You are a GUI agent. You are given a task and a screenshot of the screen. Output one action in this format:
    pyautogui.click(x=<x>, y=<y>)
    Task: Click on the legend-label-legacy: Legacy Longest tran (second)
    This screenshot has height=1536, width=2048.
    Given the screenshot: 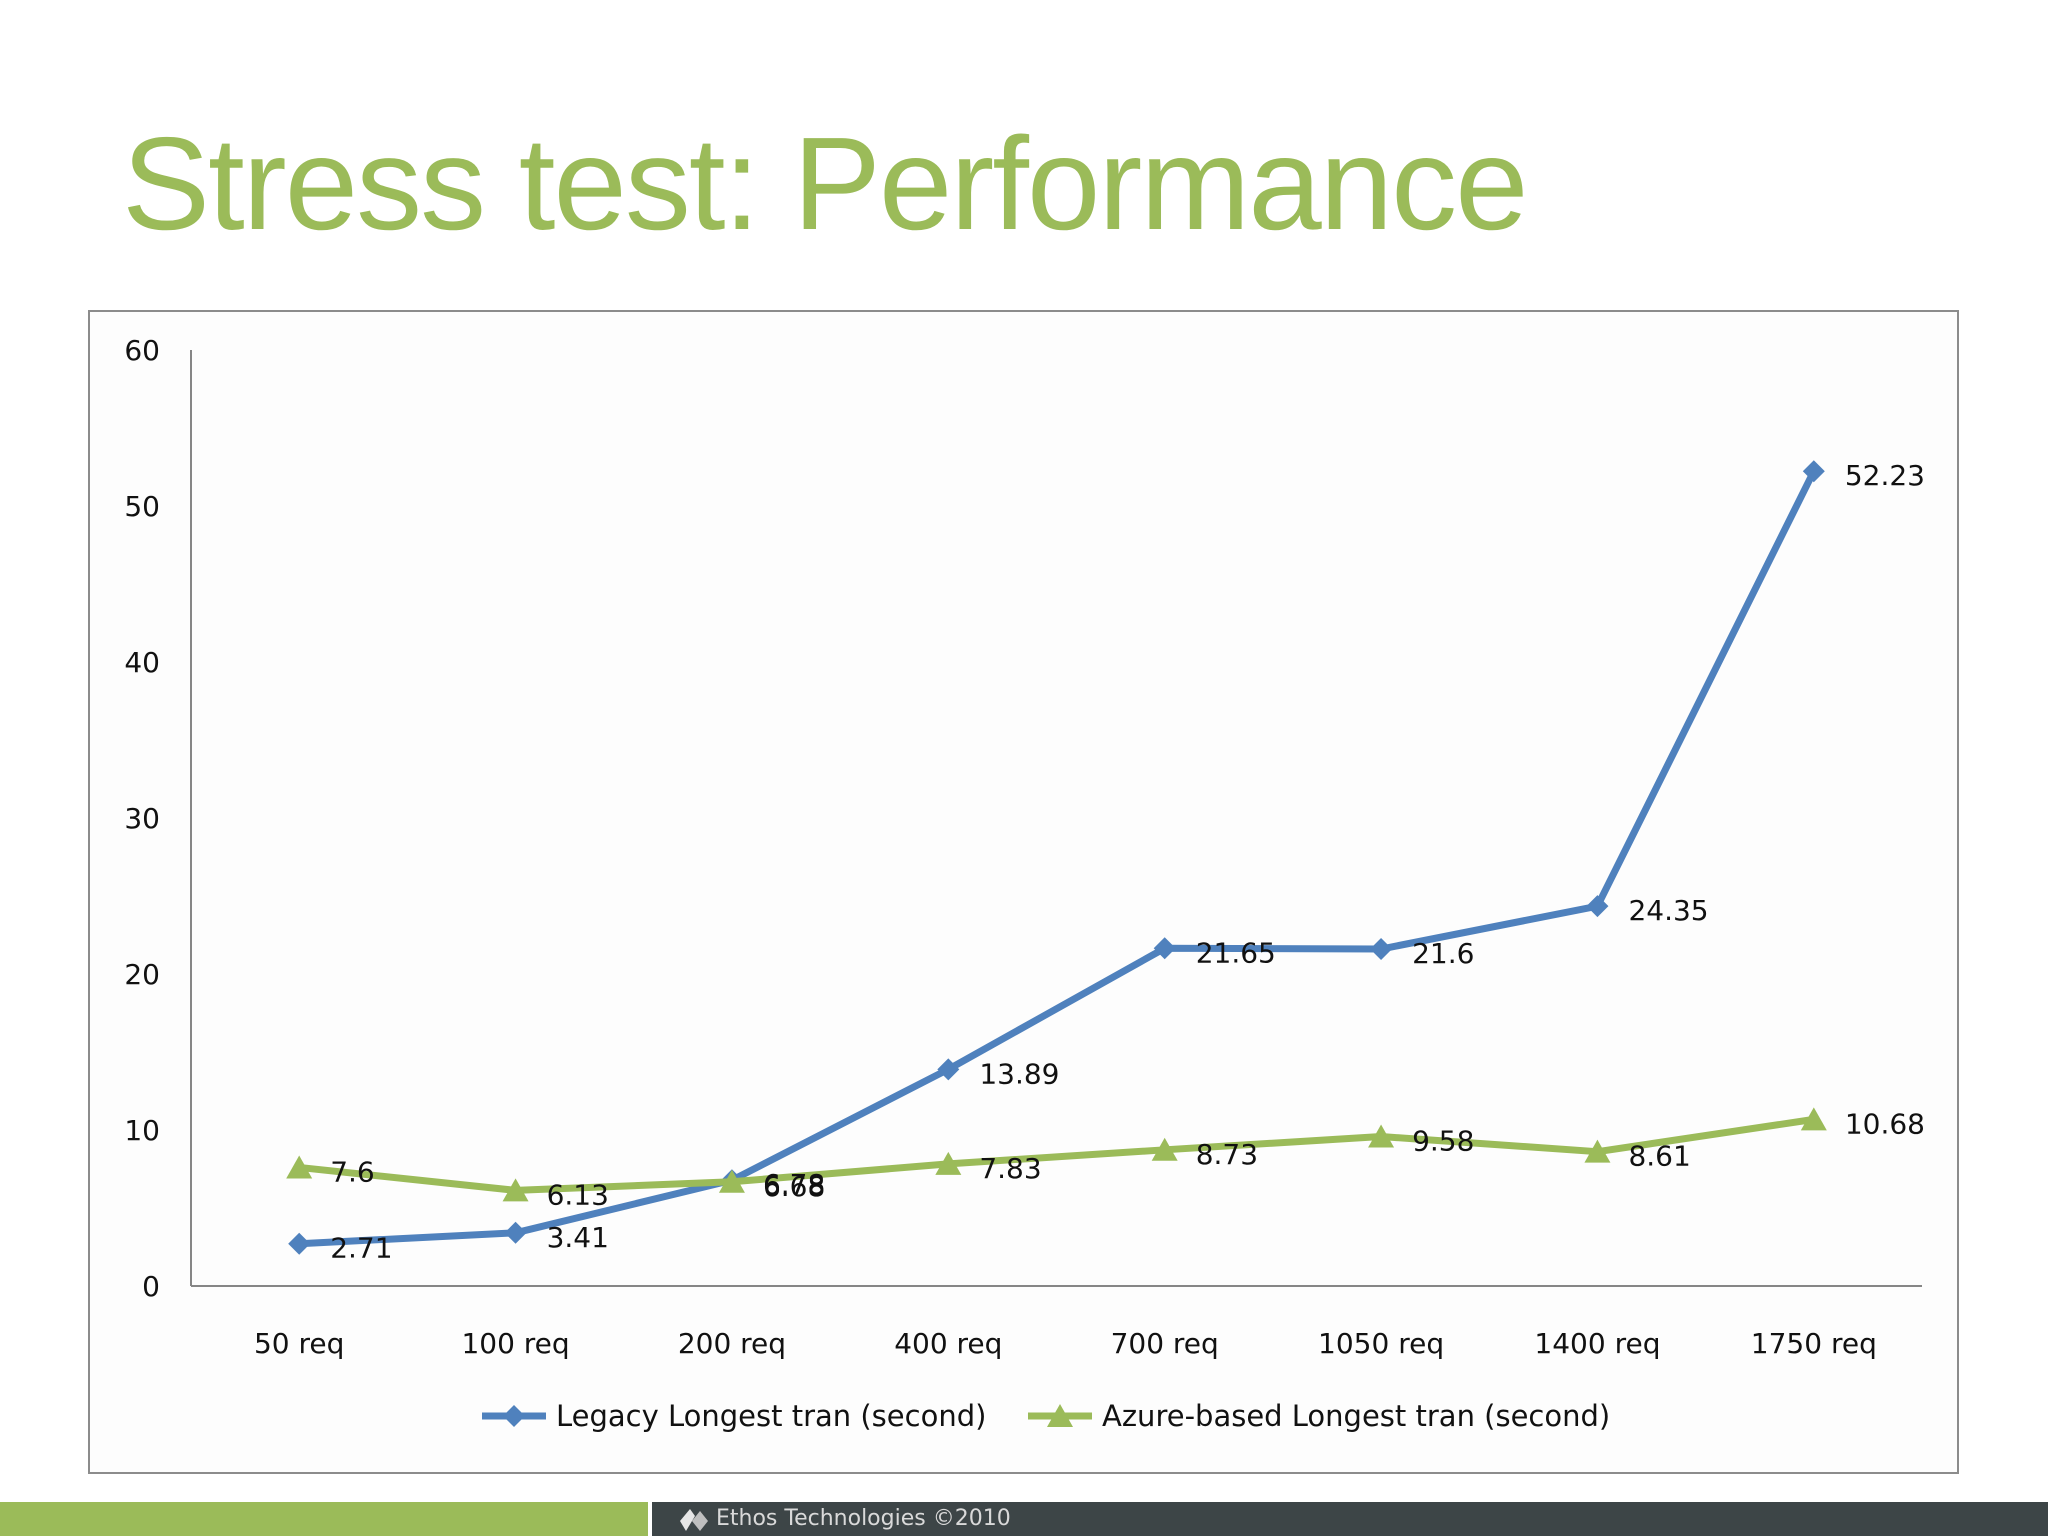 What is the action you would take?
    pyautogui.click(x=771, y=1416)
    